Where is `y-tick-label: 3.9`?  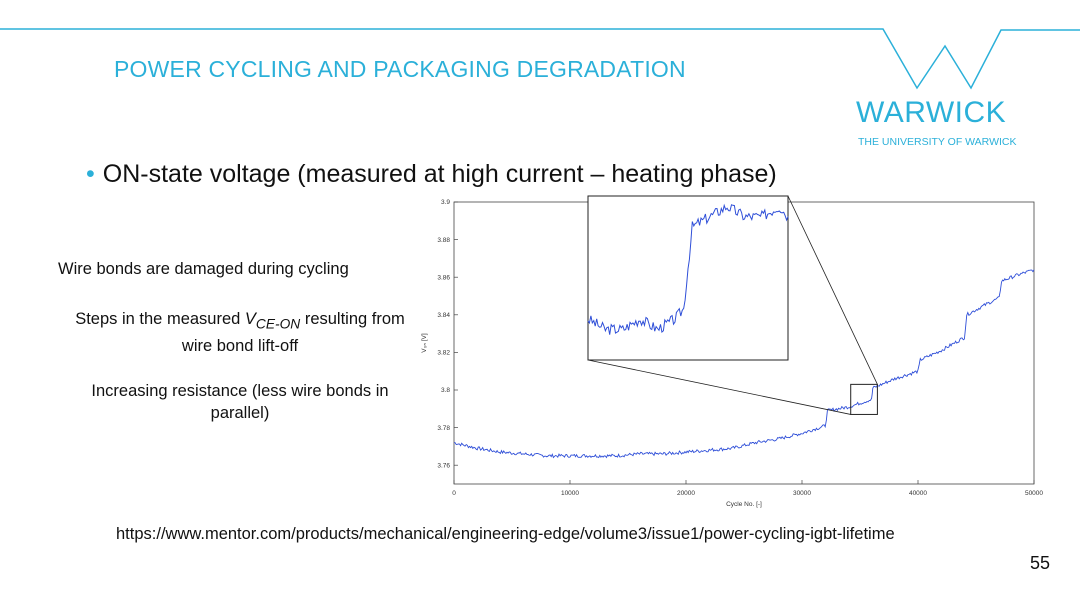
y-tick-label: 3.9 is located at coordinates (445, 202).